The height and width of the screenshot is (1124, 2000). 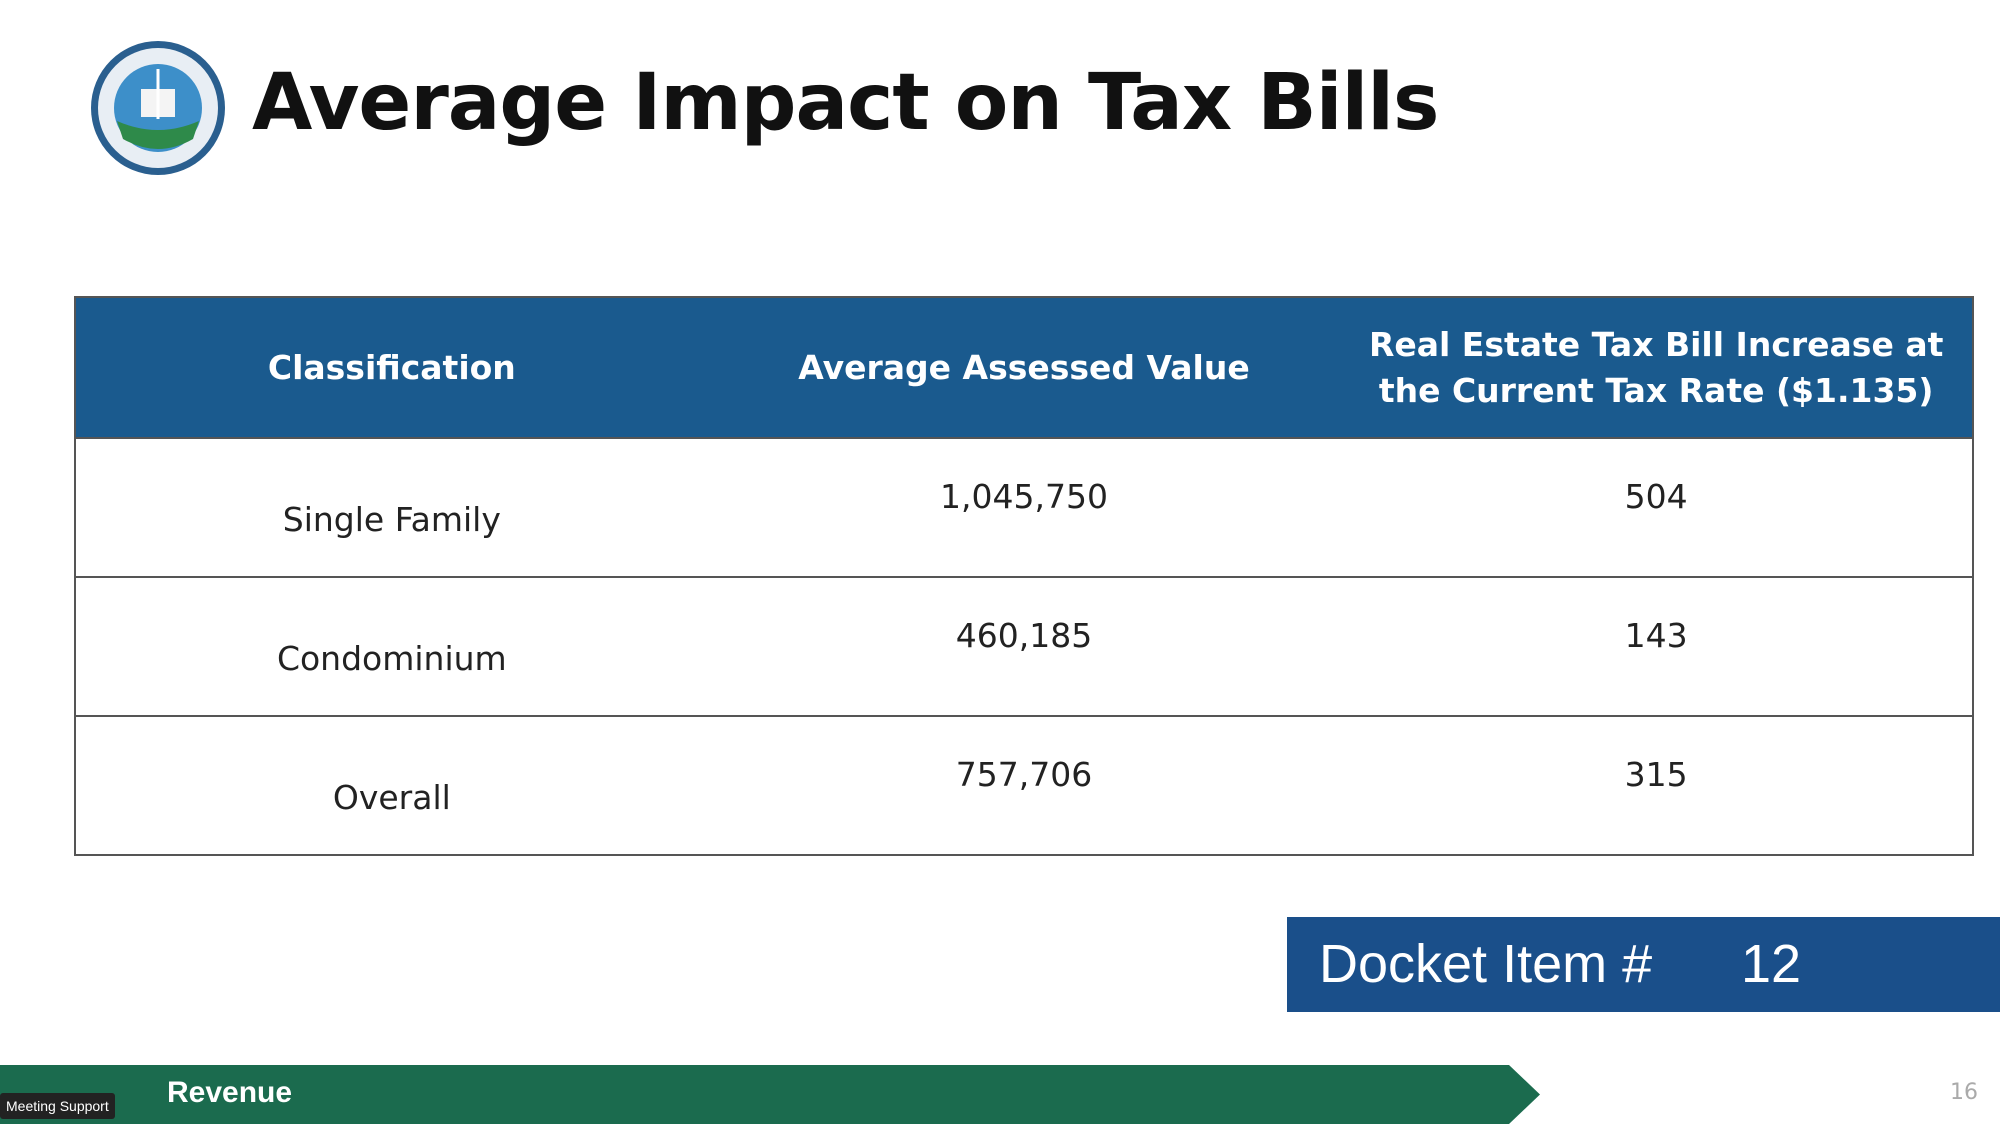 I want to click on cell: 143, so click(x=1656, y=646).